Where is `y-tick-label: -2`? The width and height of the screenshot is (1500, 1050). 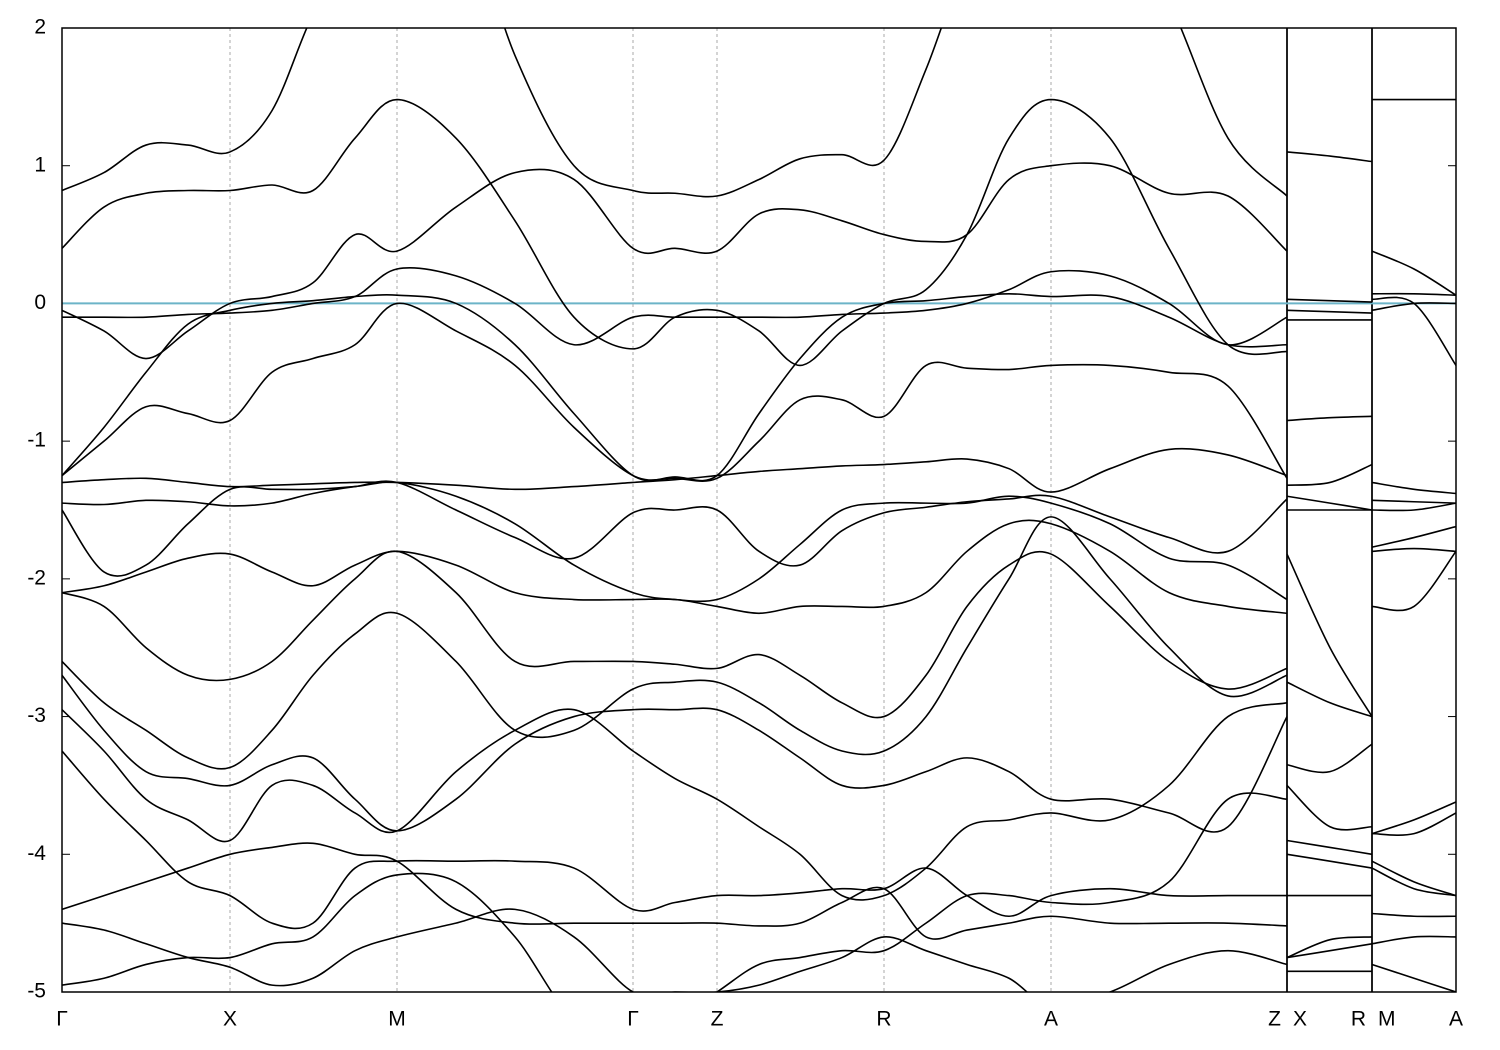 y-tick-label: -2 is located at coordinates (36, 577).